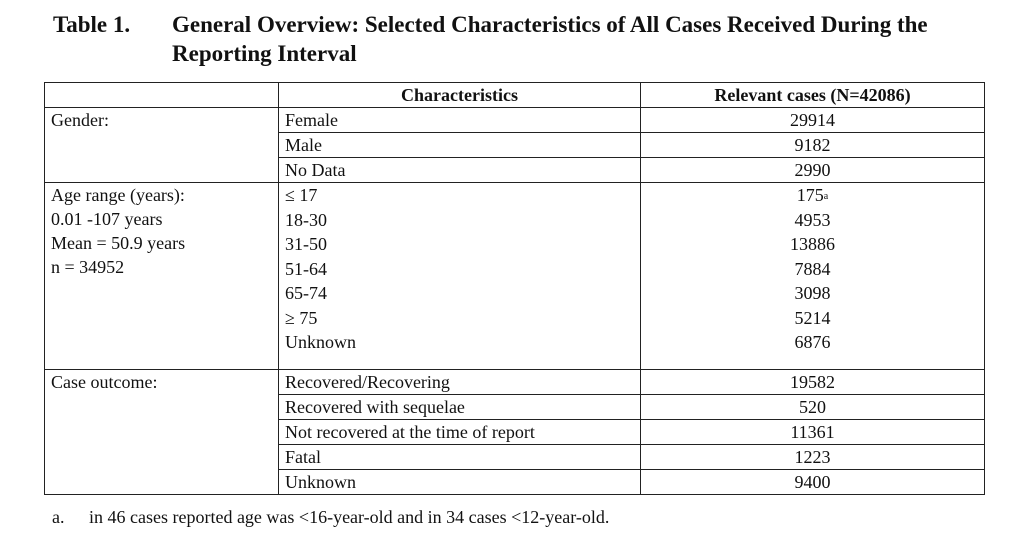 The width and height of the screenshot is (1026, 543). I want to click on age-range-label: ≤ 17, so click(301, 195).